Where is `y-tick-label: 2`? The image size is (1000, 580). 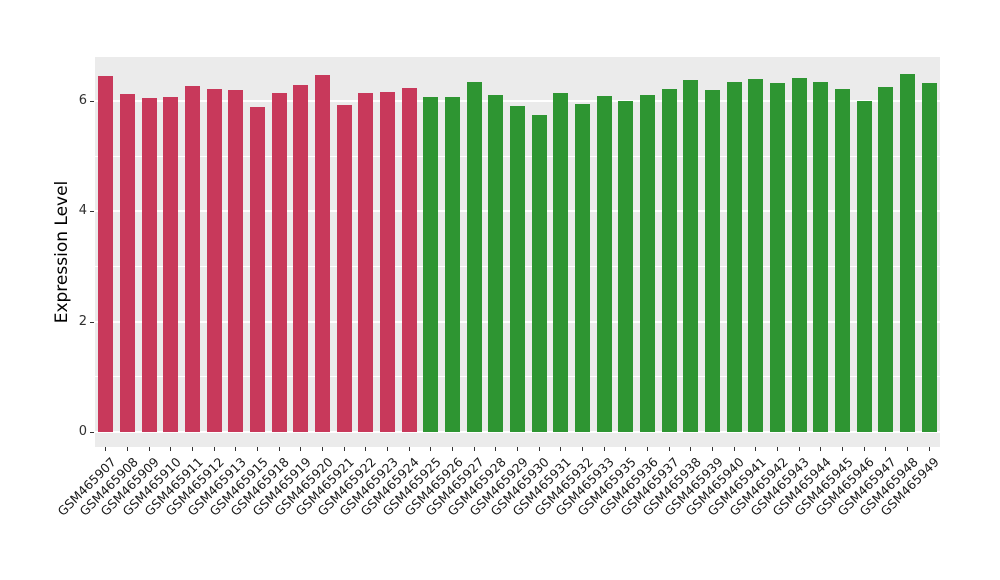
y-tick-label: 2 is located at coordinates (82, 321).